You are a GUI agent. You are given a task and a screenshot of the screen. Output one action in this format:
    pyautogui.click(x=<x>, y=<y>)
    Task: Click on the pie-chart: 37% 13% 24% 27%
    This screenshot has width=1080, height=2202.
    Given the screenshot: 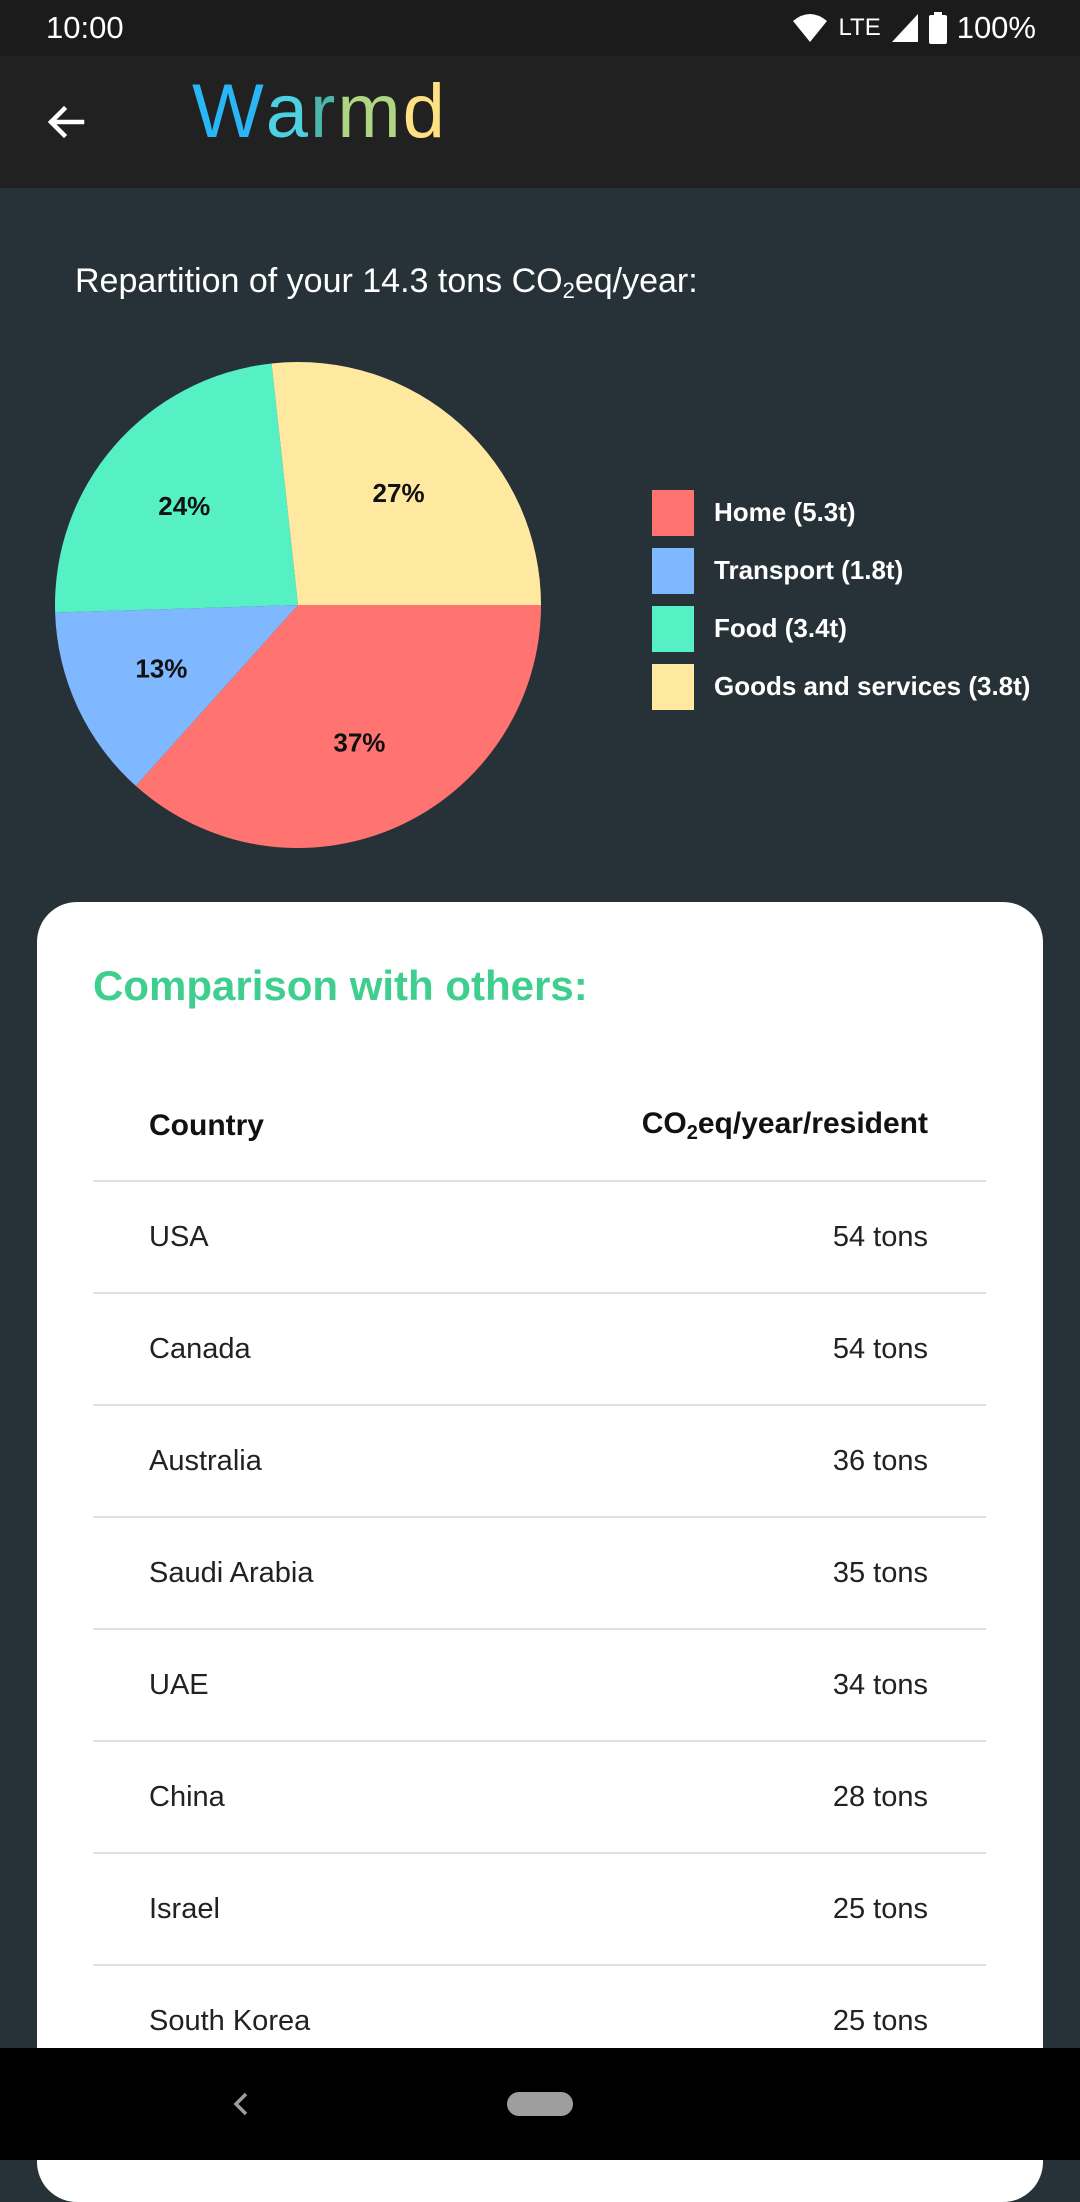 What is the action you would take?
    pyautogui.click(x=298, y=605)
    